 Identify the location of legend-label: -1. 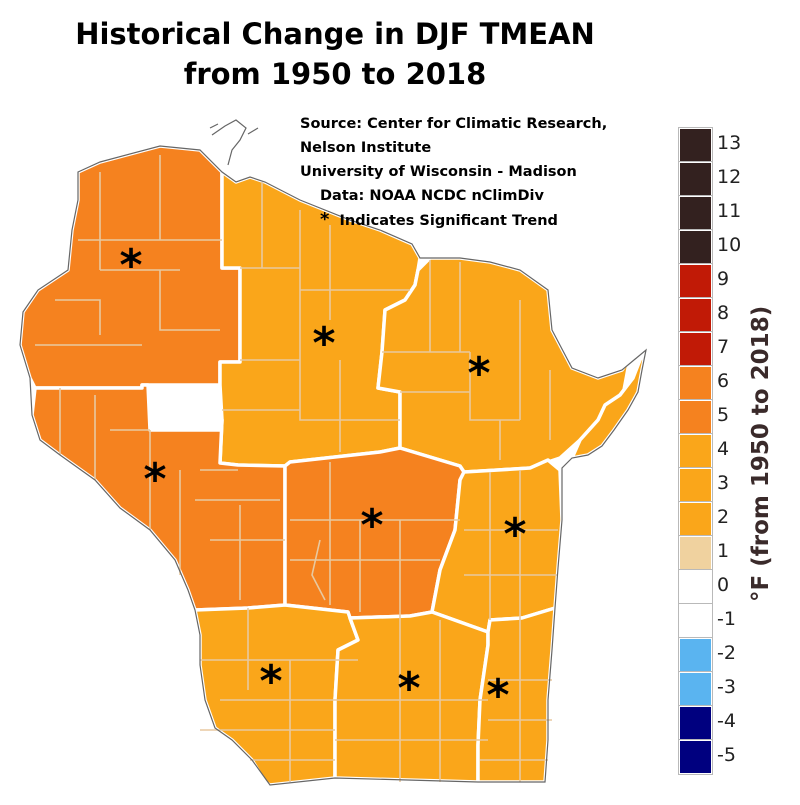
(726, 619).